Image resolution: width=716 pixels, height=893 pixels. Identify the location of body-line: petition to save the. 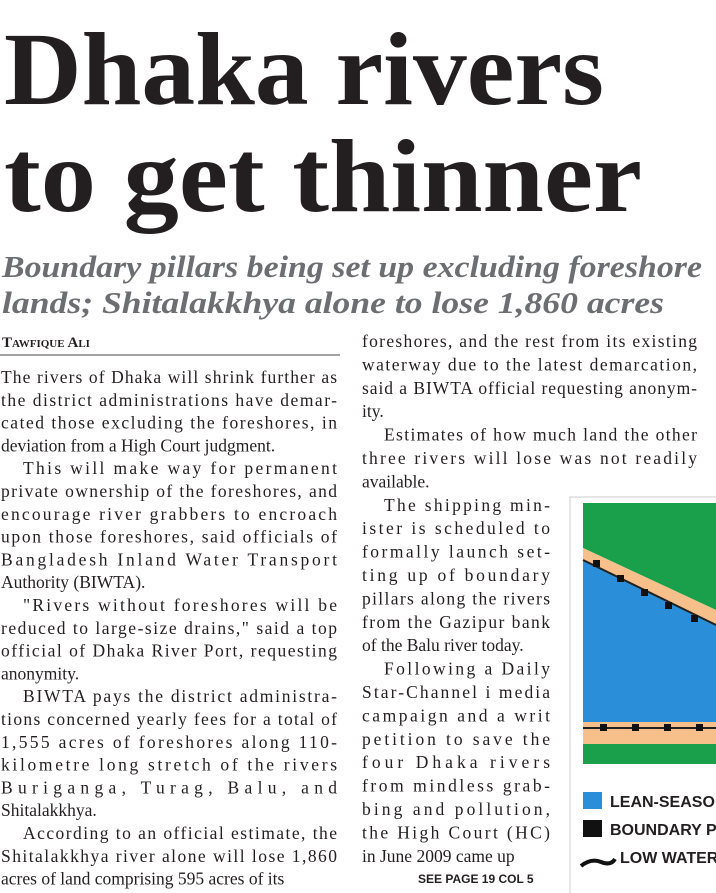
(456, 739).